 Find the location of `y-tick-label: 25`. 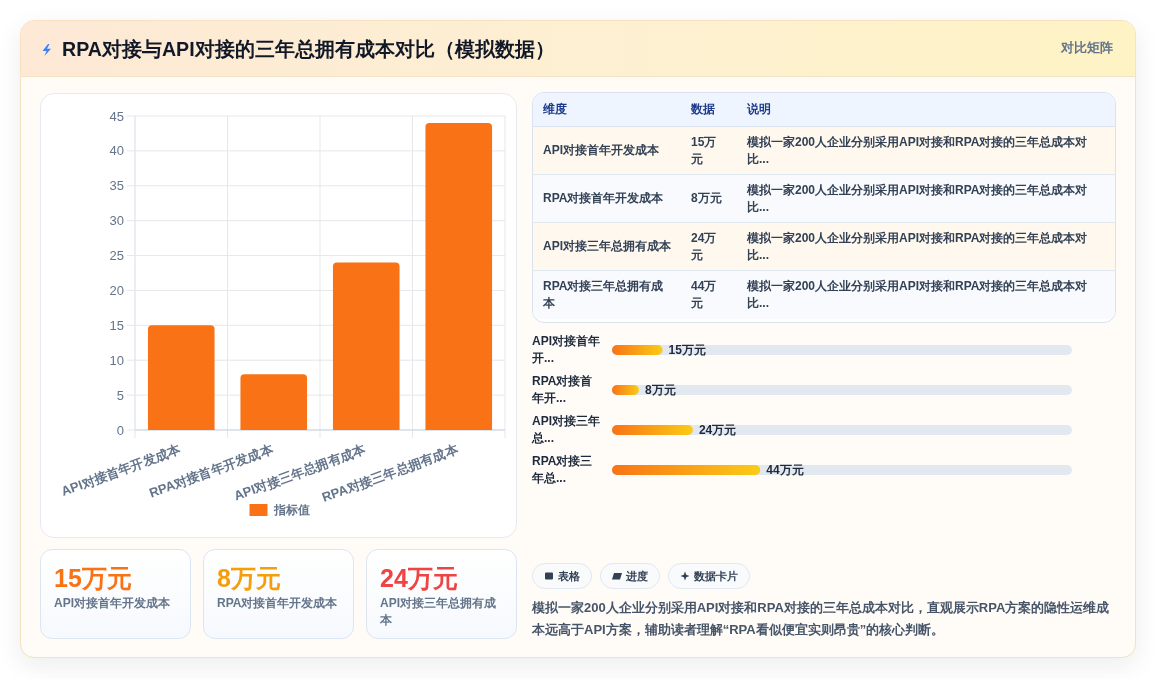

y-tick-label: 25 is located at coordinates (116, 256).